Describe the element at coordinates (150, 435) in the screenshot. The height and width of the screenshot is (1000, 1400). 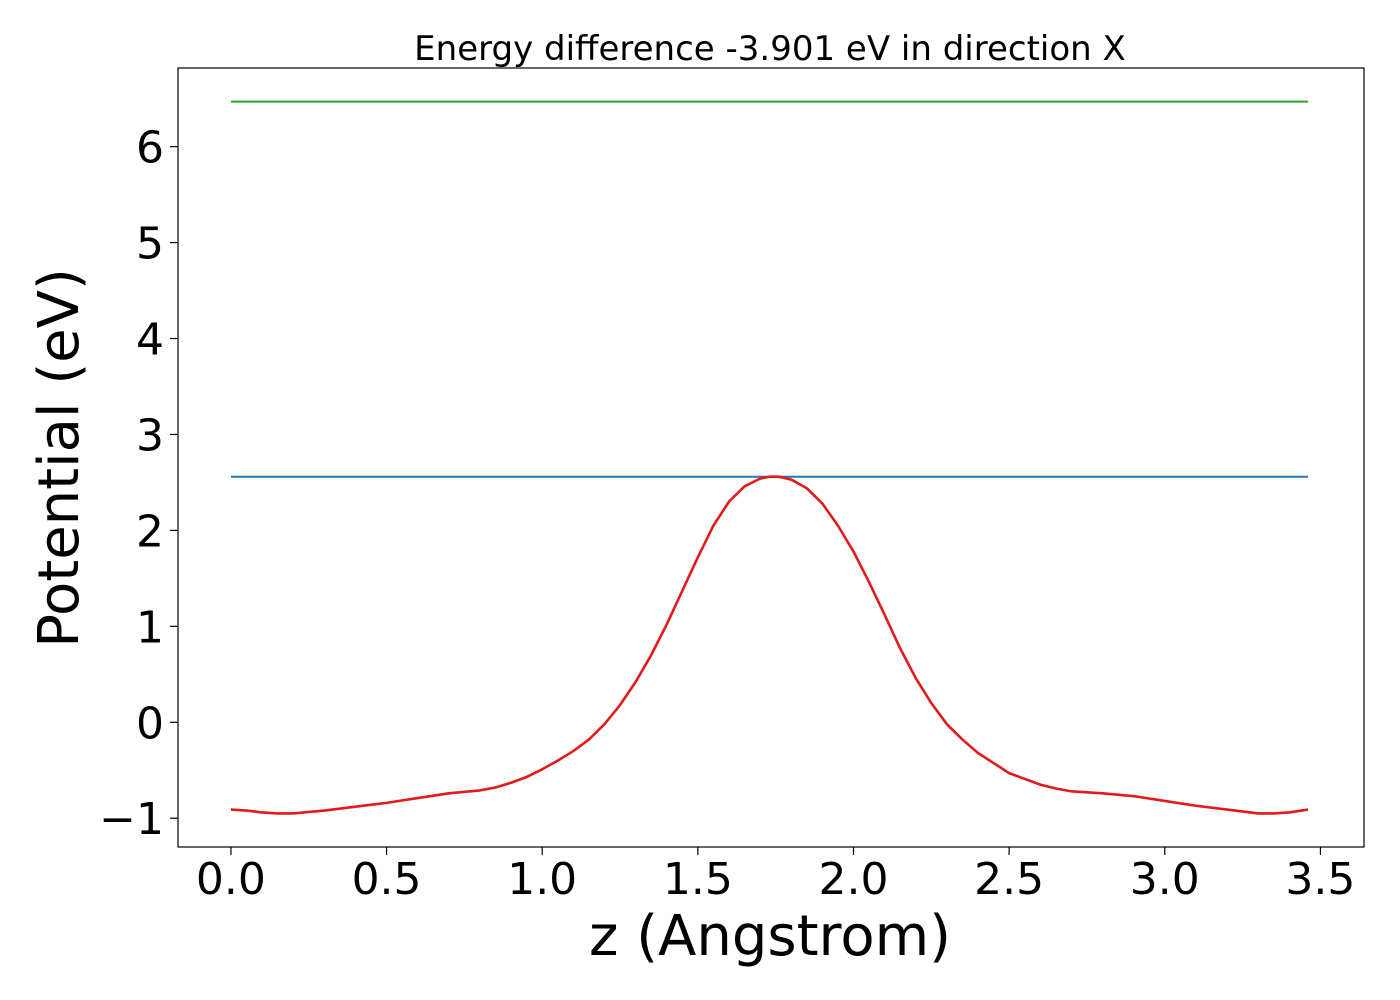
I see `y-tick-label: 3` at that location.